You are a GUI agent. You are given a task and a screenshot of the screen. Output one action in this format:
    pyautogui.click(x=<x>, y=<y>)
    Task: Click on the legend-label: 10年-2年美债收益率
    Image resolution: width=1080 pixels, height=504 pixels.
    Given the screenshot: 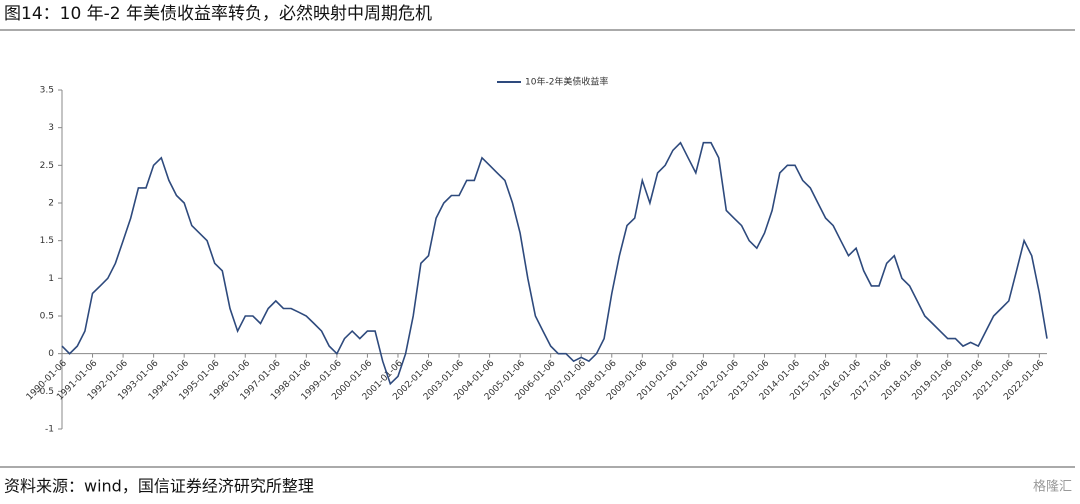 What is the action you would take?
    pyautogui.click(x=566, y=82)
    